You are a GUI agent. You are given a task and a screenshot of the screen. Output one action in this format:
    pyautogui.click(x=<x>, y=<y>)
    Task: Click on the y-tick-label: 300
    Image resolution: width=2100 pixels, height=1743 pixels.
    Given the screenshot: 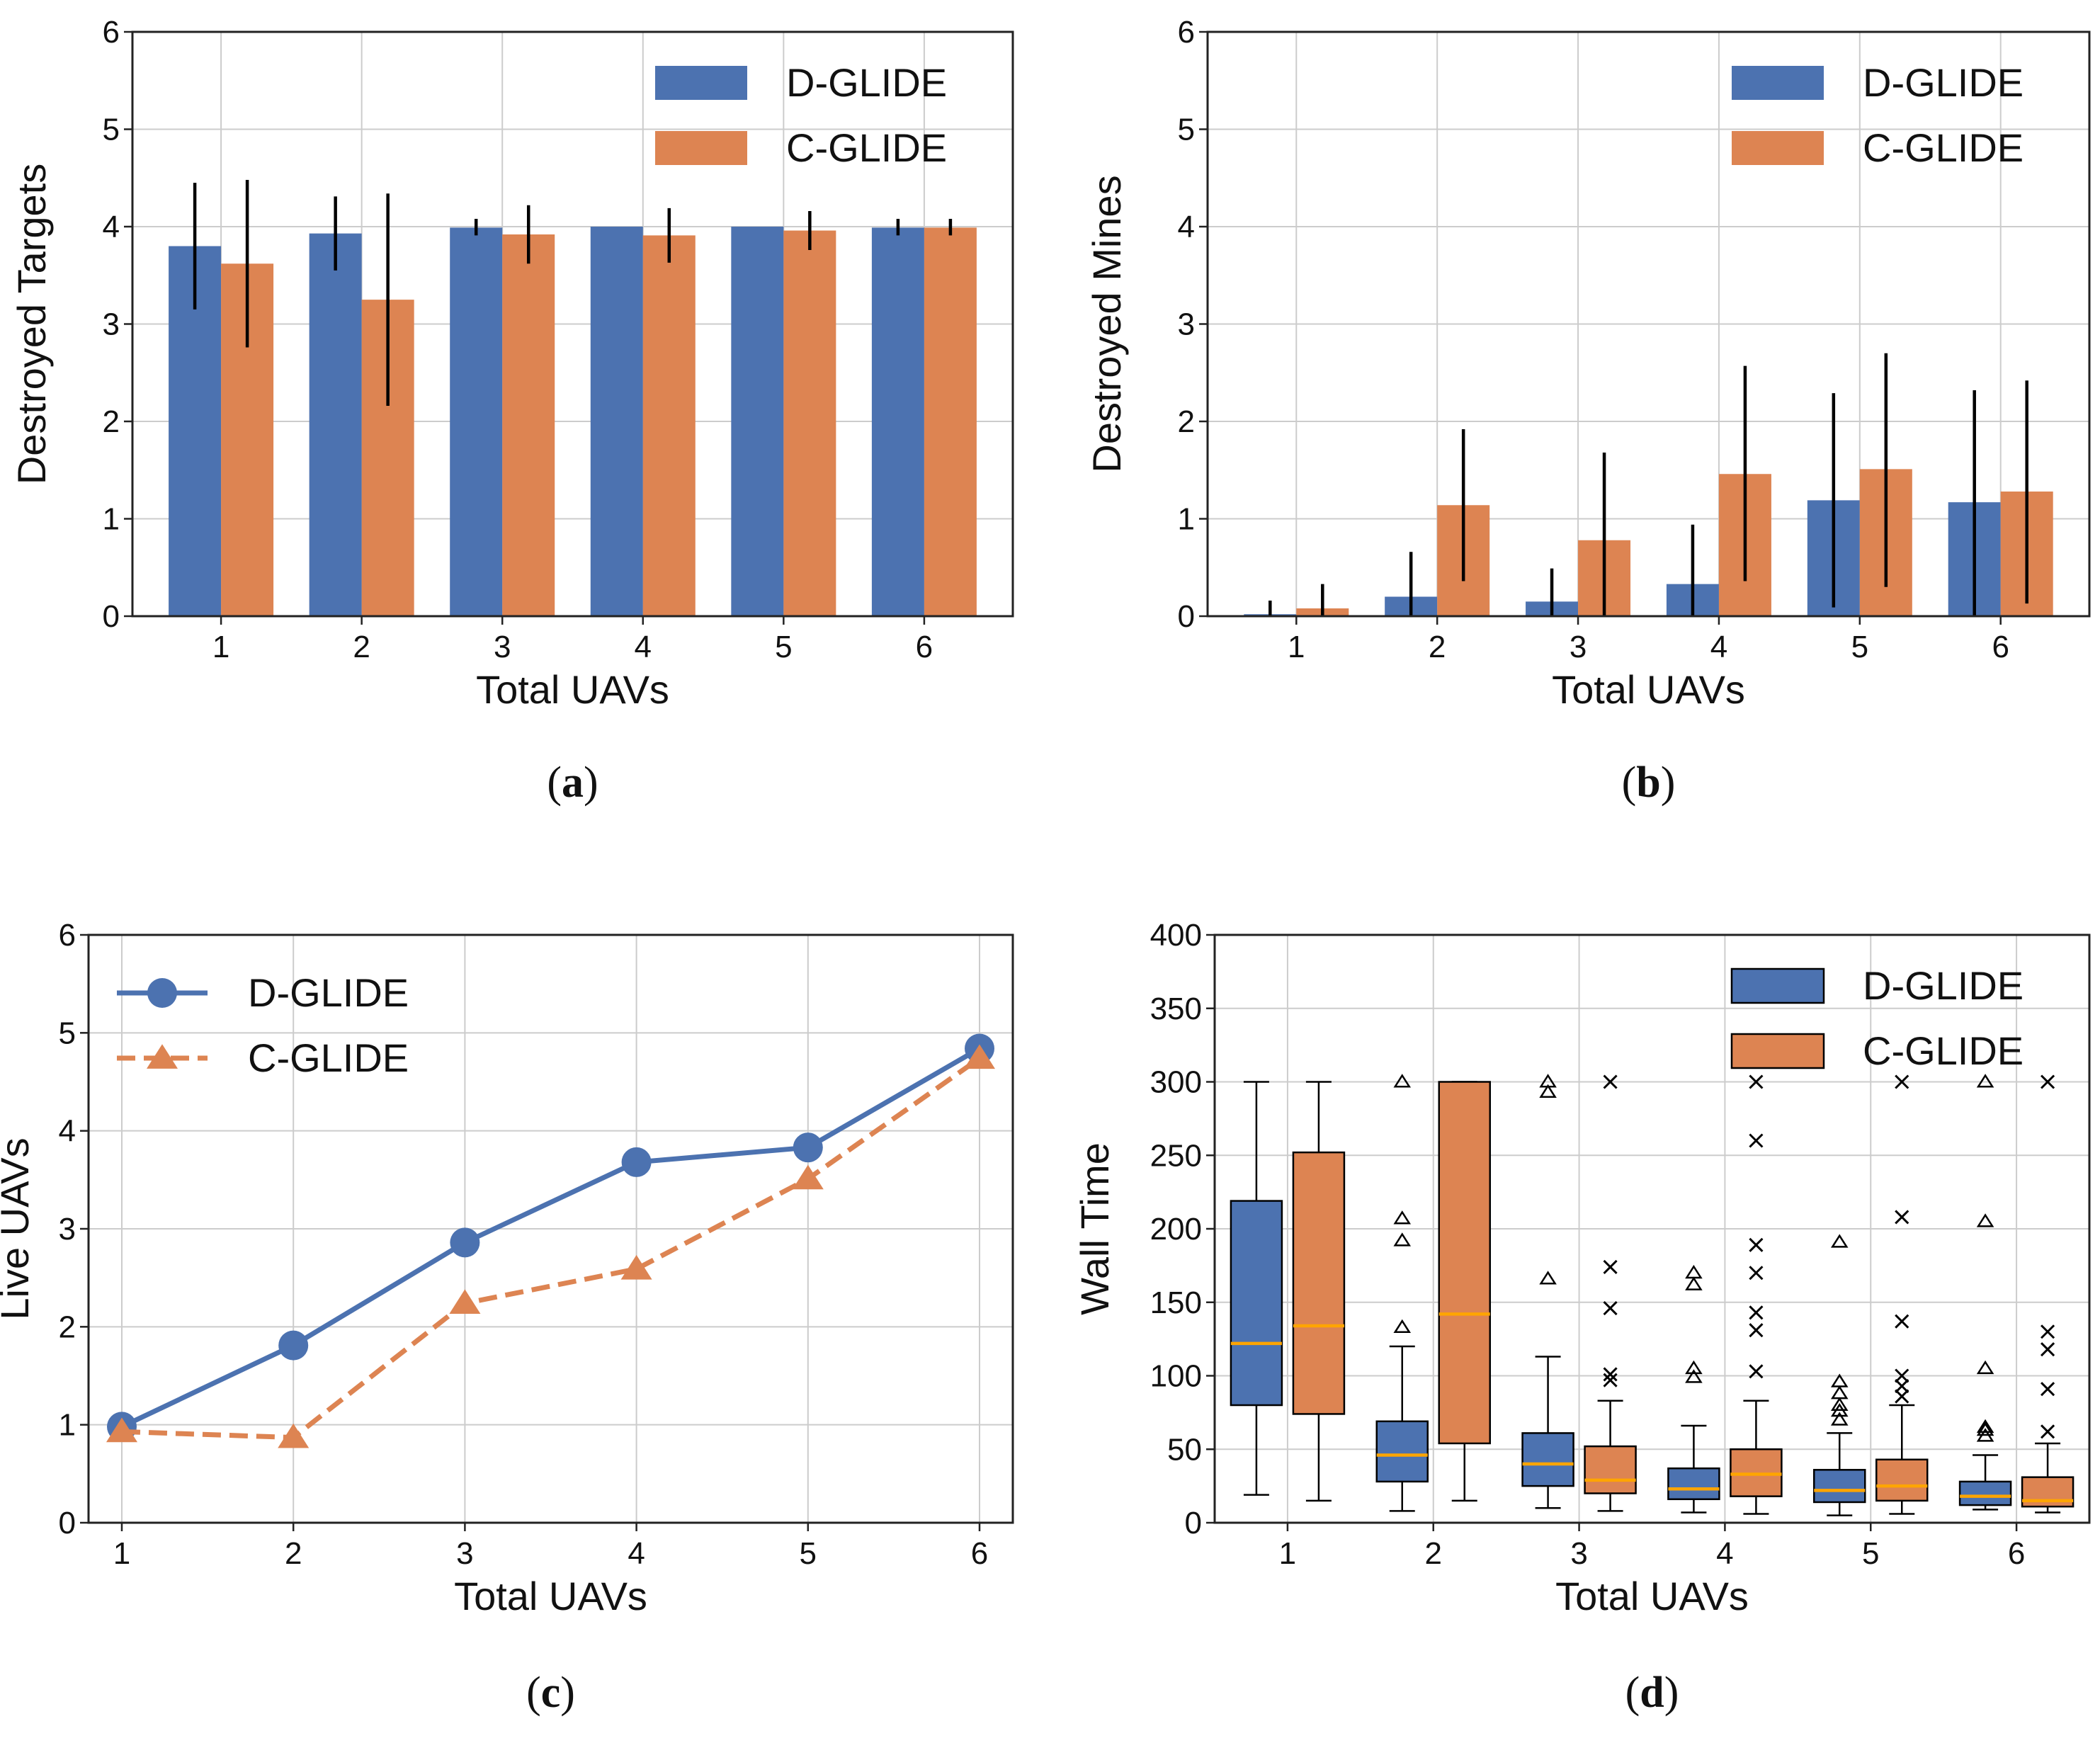 What is the action you would take?
    pyautogui.click(x=1176, y=1082)
    